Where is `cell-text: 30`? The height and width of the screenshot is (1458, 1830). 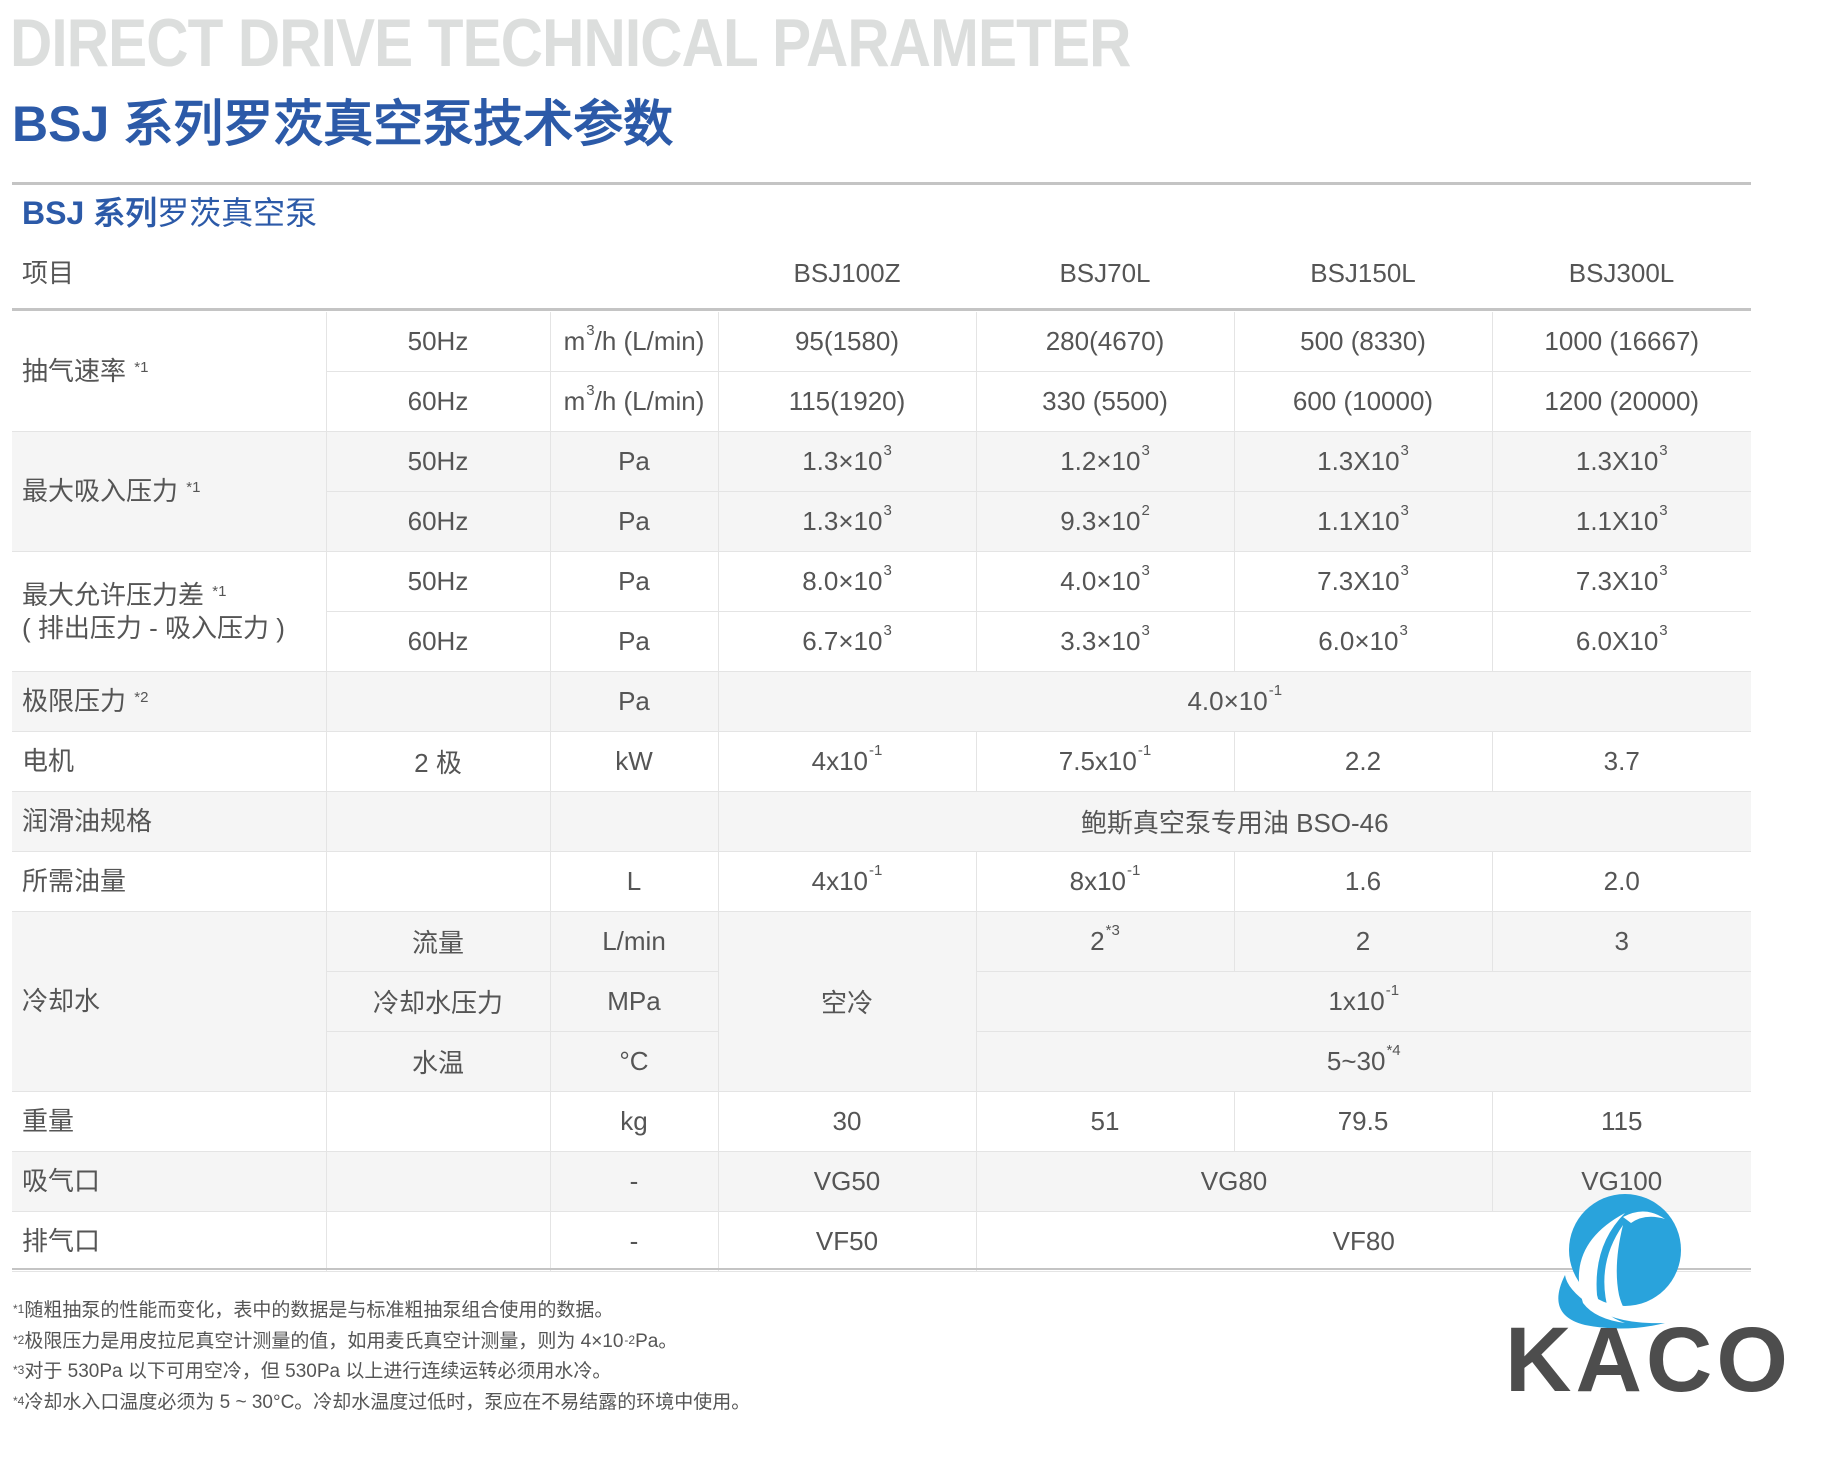 cell-text: 30 is located at coordinates (847, 1121).